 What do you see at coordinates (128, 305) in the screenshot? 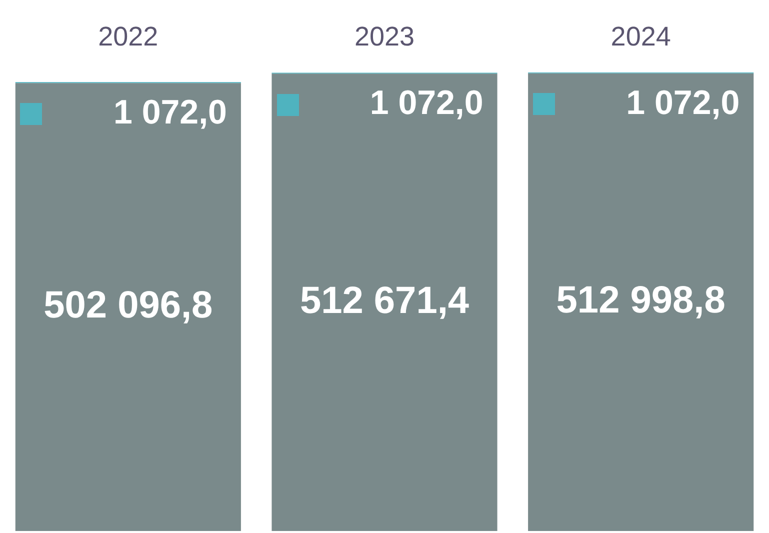
I see `data-label: 502 096,8` at bounding box center [128, 305].